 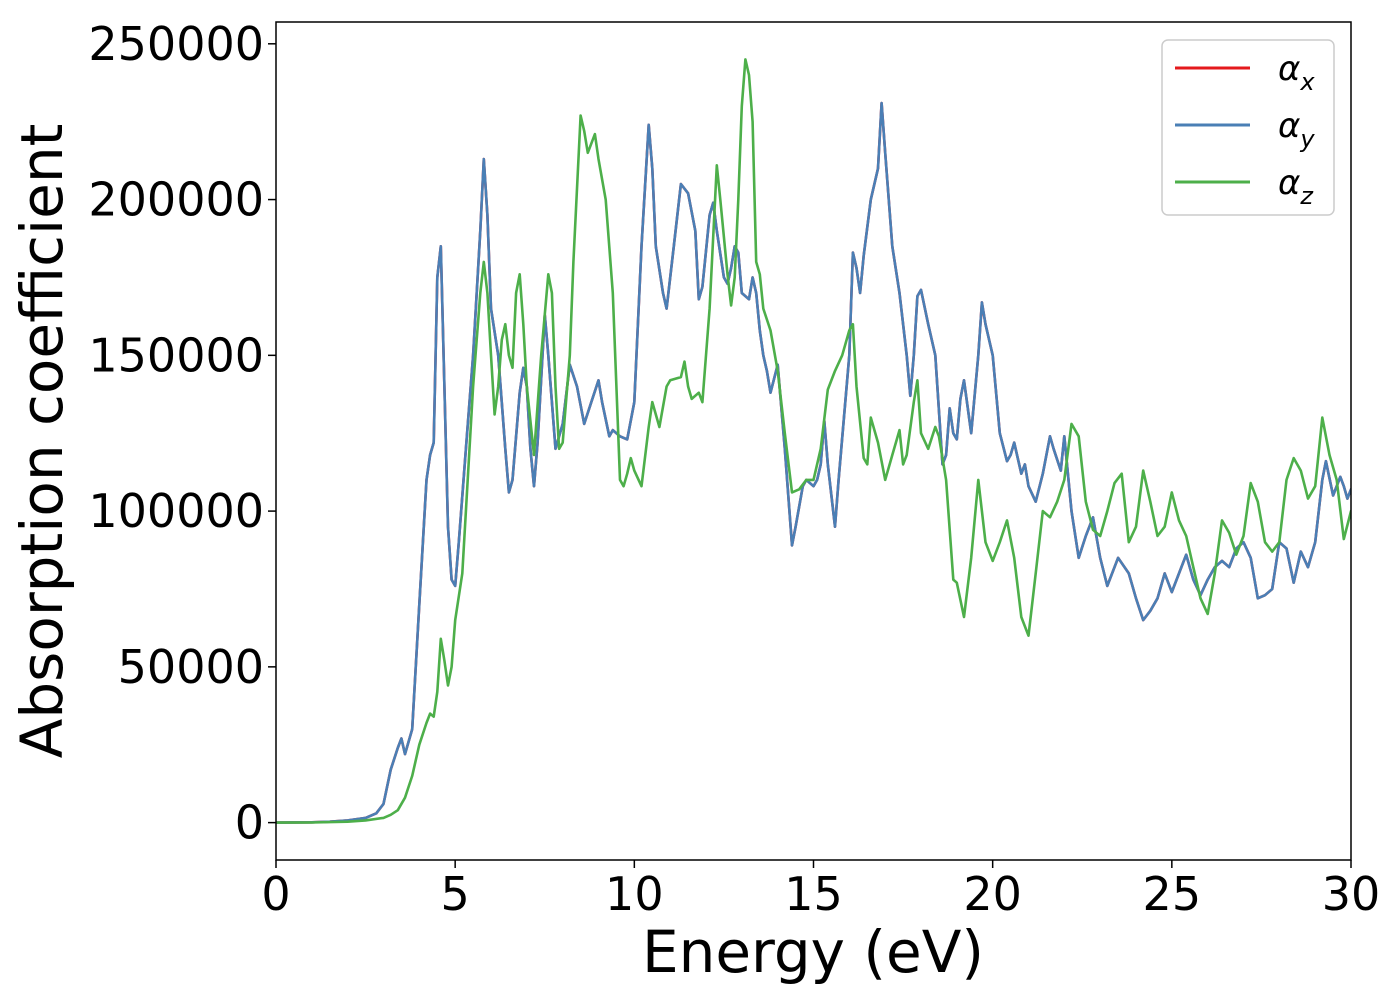 What do you see at coordinates (176, 44) in the screenshot?
I see `y-tick-label: 250000` at bounding box center [176, 44].